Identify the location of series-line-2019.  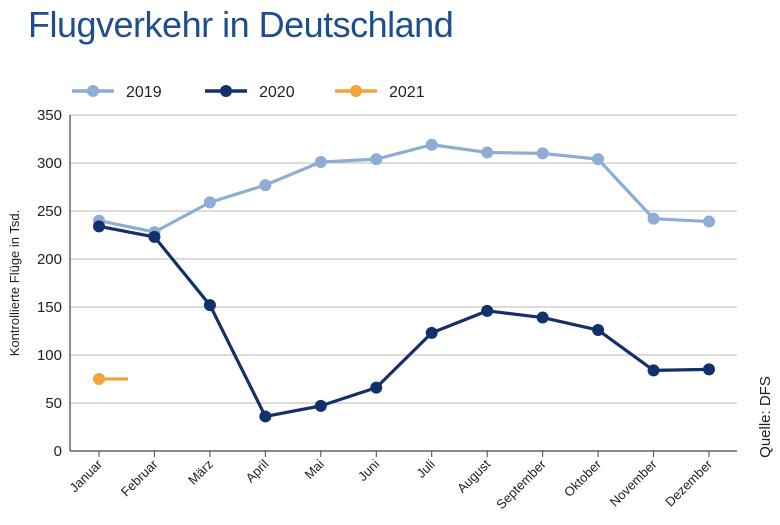
(404, 188).